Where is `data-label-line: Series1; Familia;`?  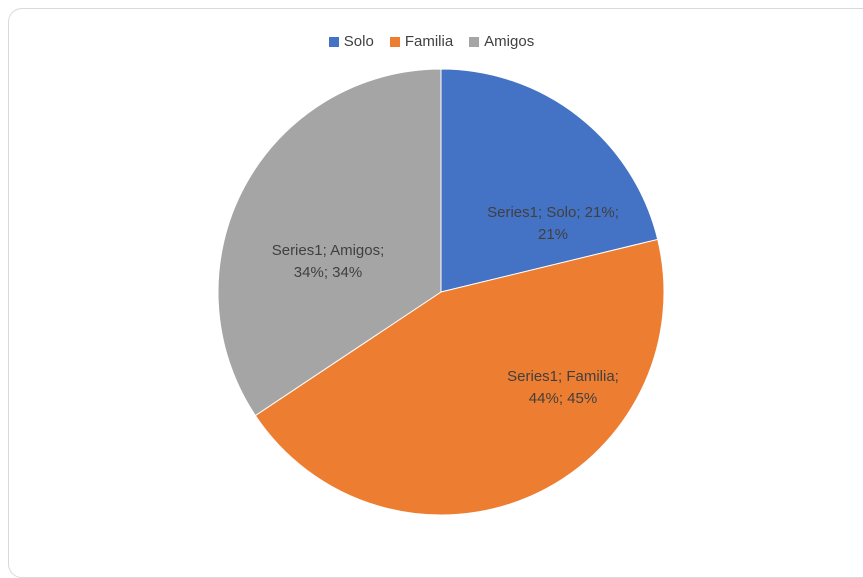 data-label-line: Series1; Familia; is located at coordinates (563, 376).